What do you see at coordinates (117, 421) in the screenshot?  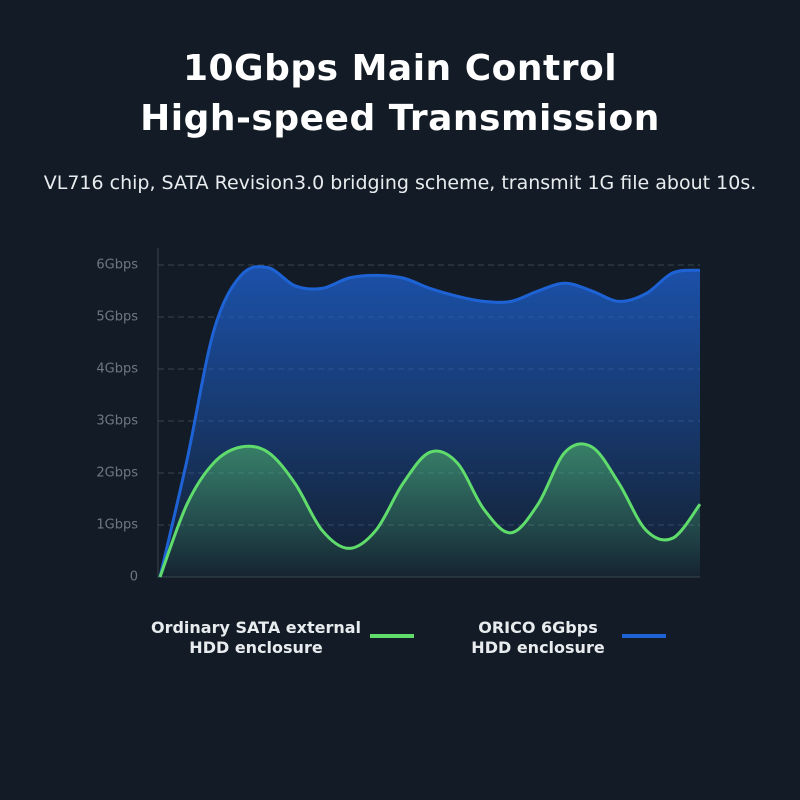 I see `y-tick-label: 3Gbps` at bounding box center [117, 421].